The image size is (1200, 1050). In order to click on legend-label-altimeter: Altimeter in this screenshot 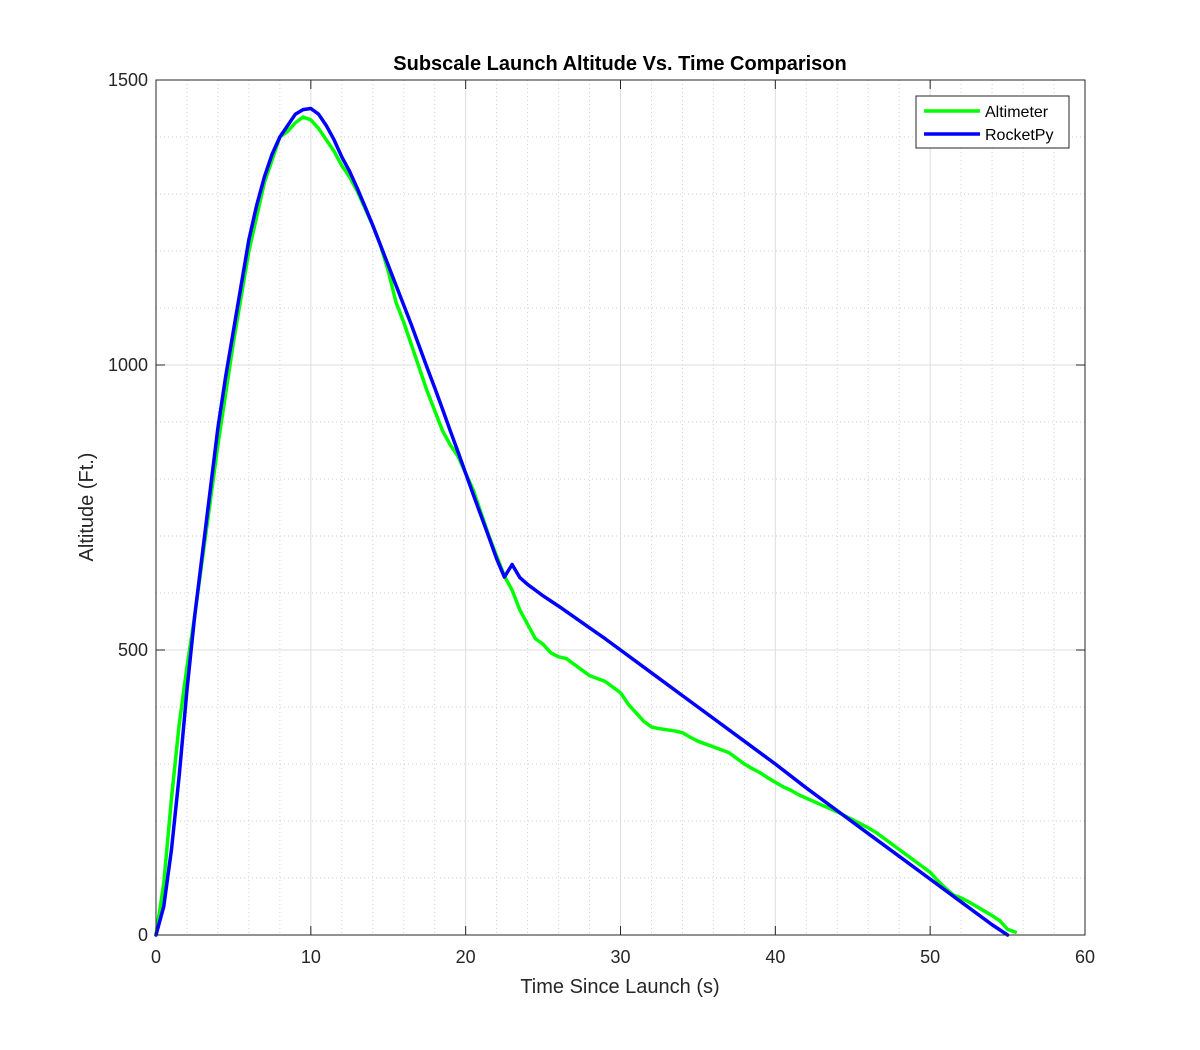, I will do `click(1017, 112)`.